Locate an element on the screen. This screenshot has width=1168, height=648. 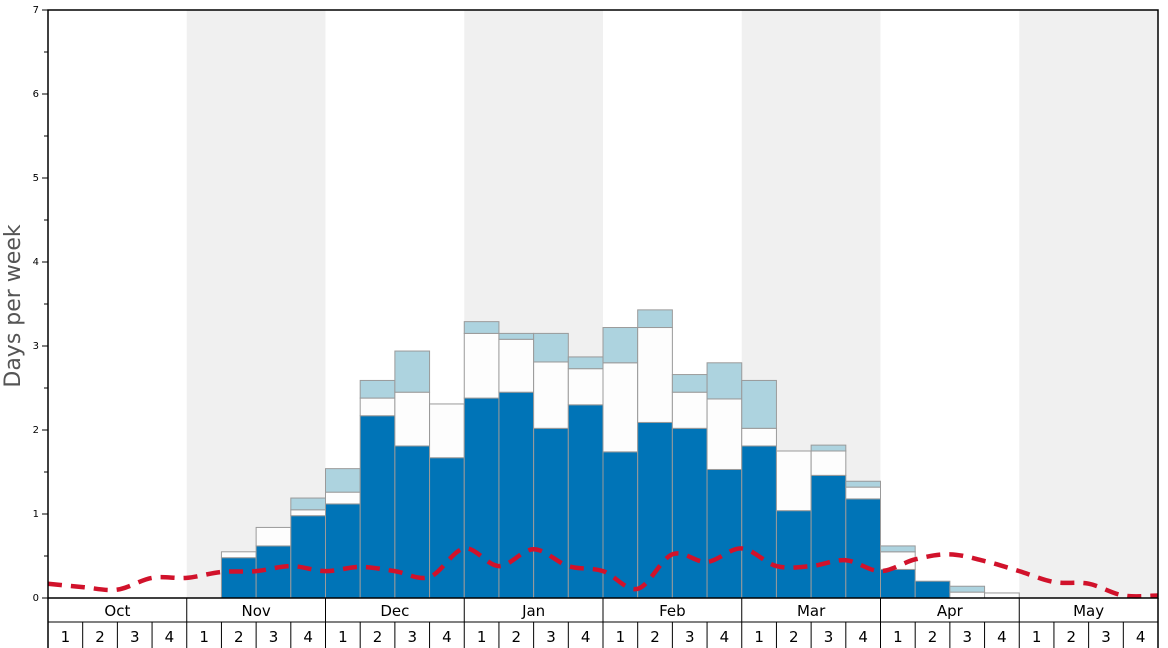
bar-week-24-light is located at coordinates (863, 484).